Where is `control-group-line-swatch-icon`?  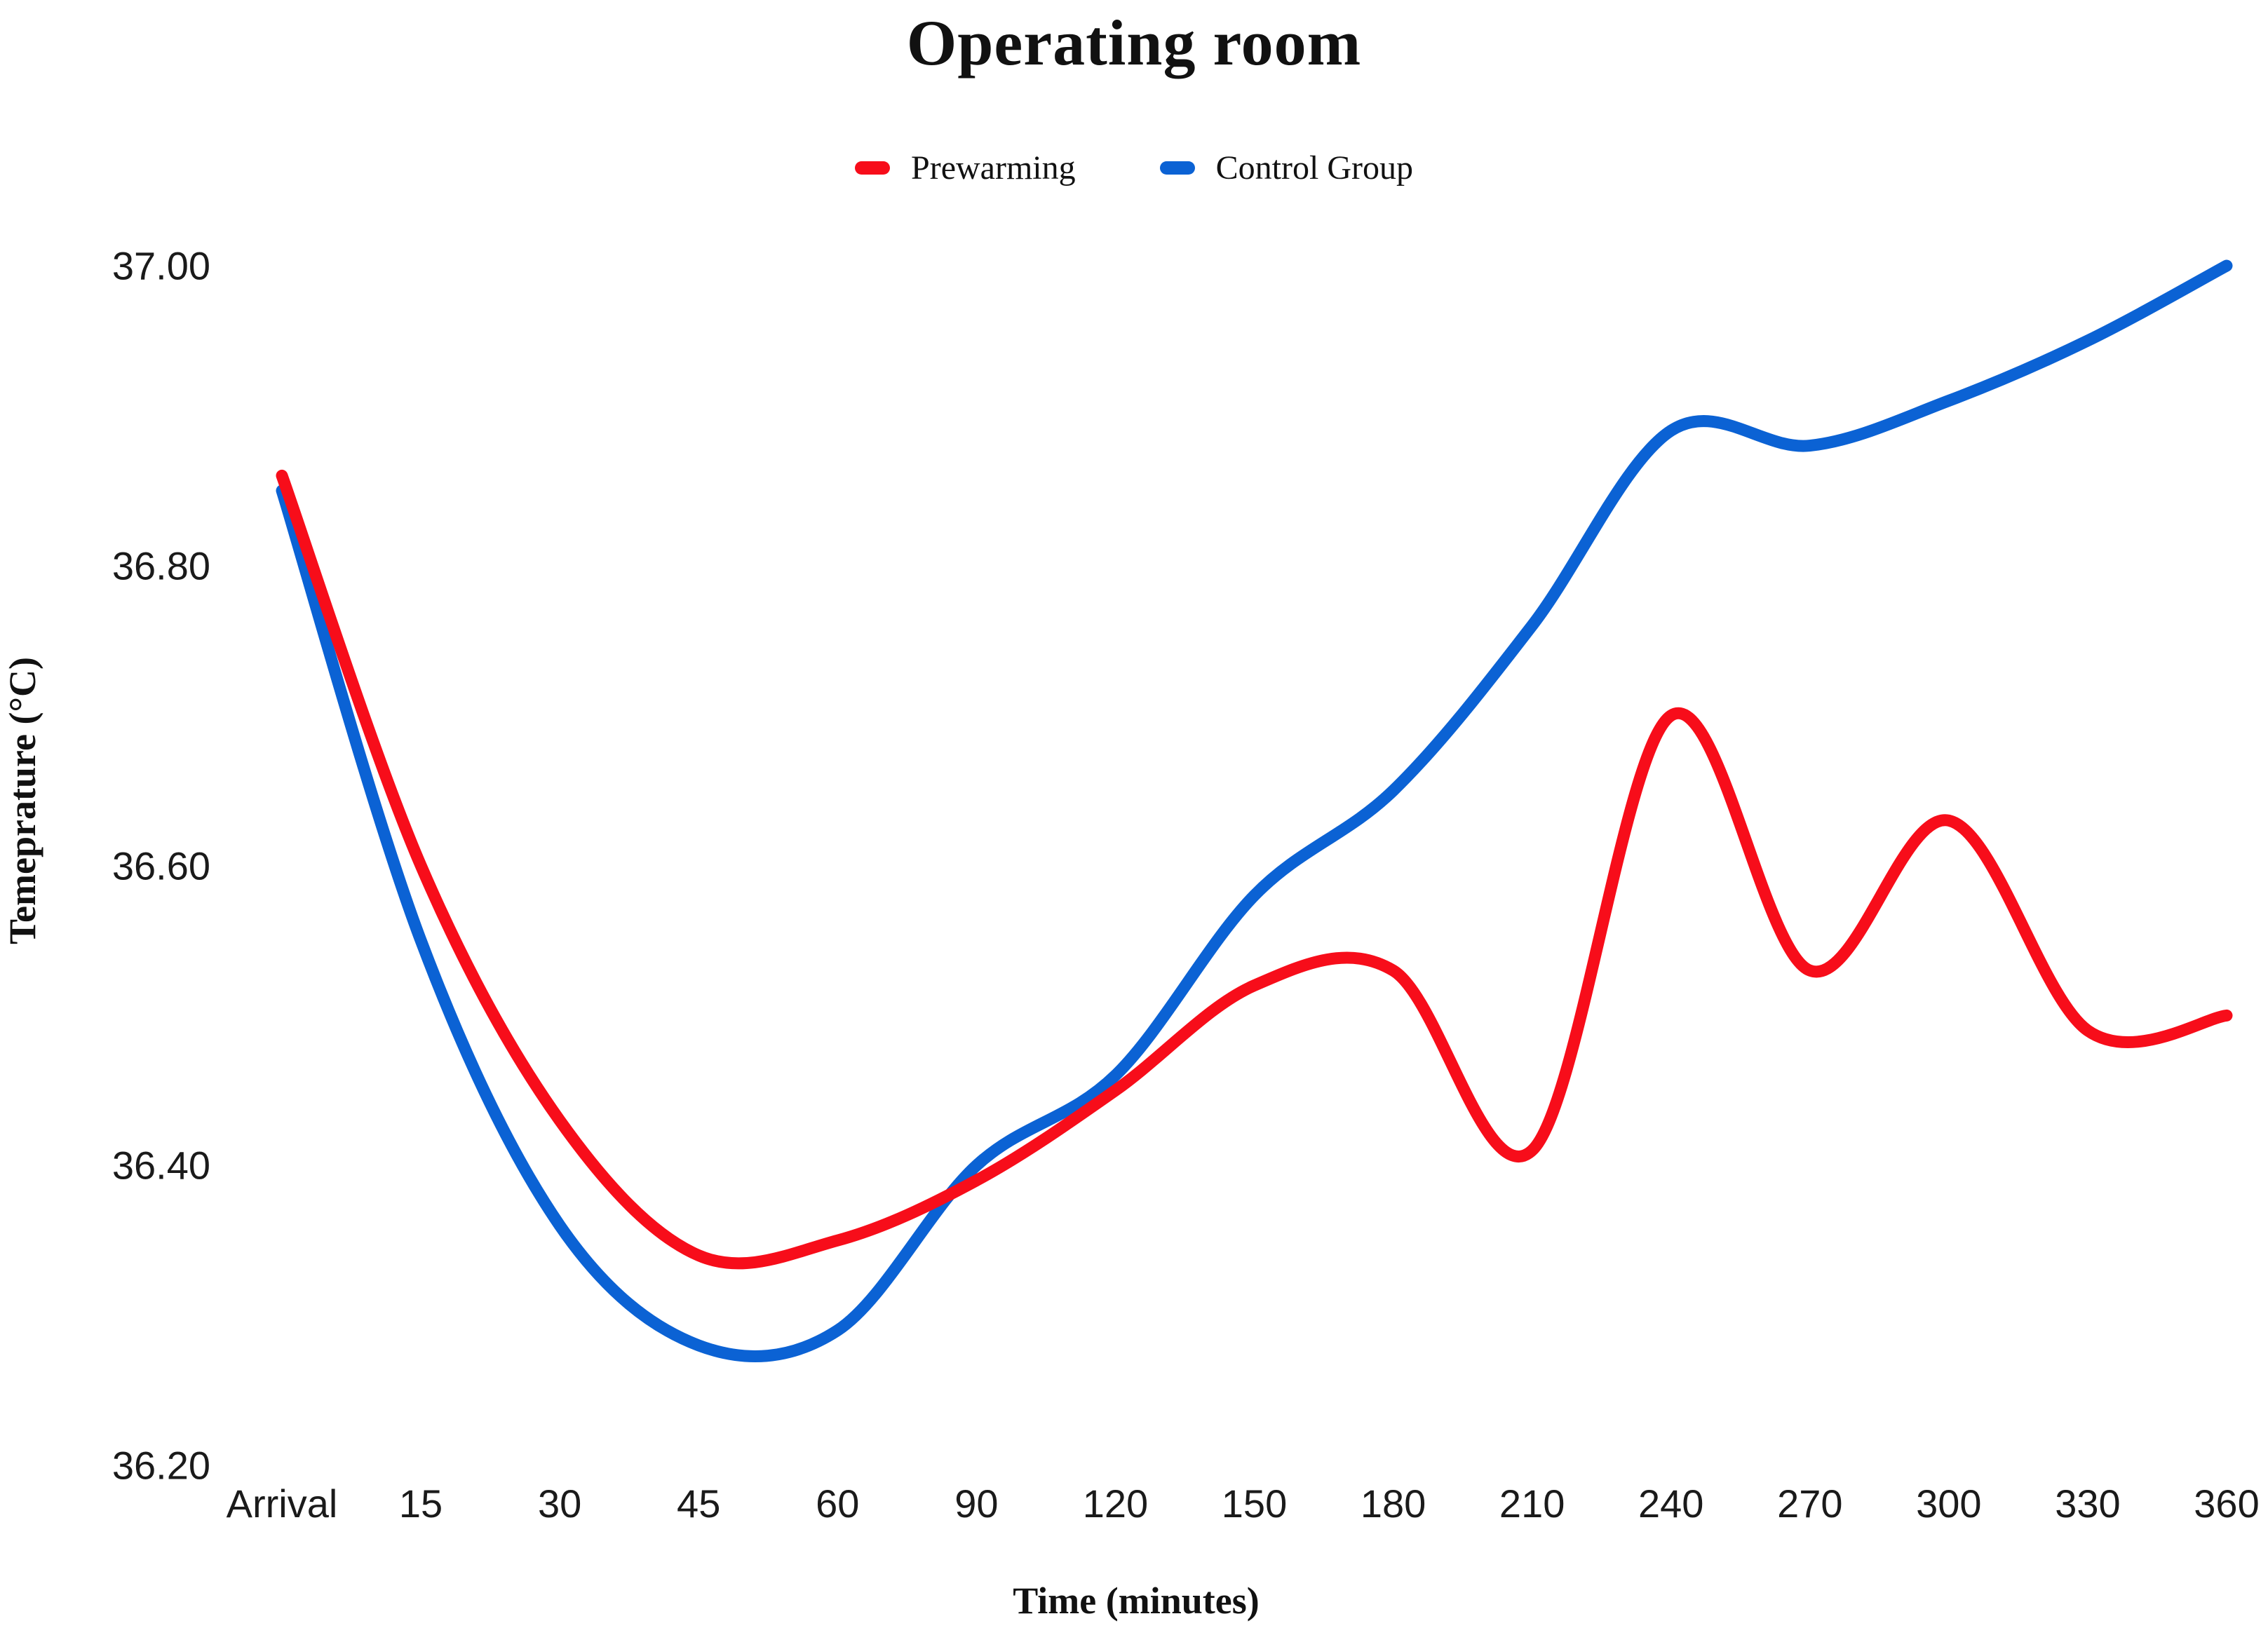
control-group-line-swatch-icon is located at coordinates (1177, 168).